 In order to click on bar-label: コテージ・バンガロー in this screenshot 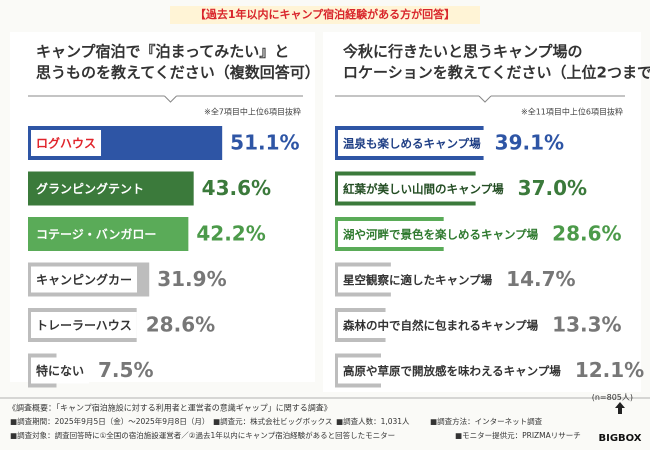, I will do `click(96, 234)`.